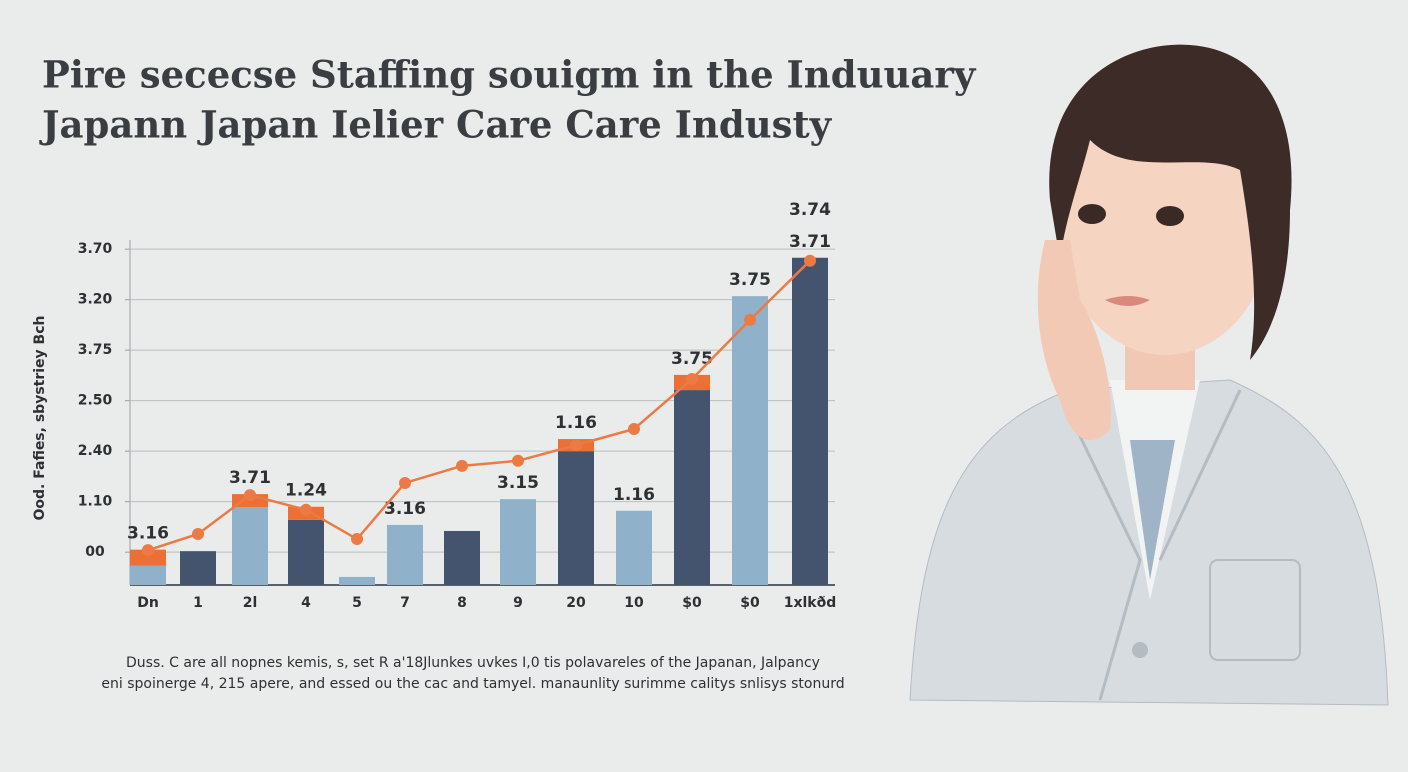 The image size is (1408, 772). I want to click on y-tick-label: 3.75, so click(95, 350).